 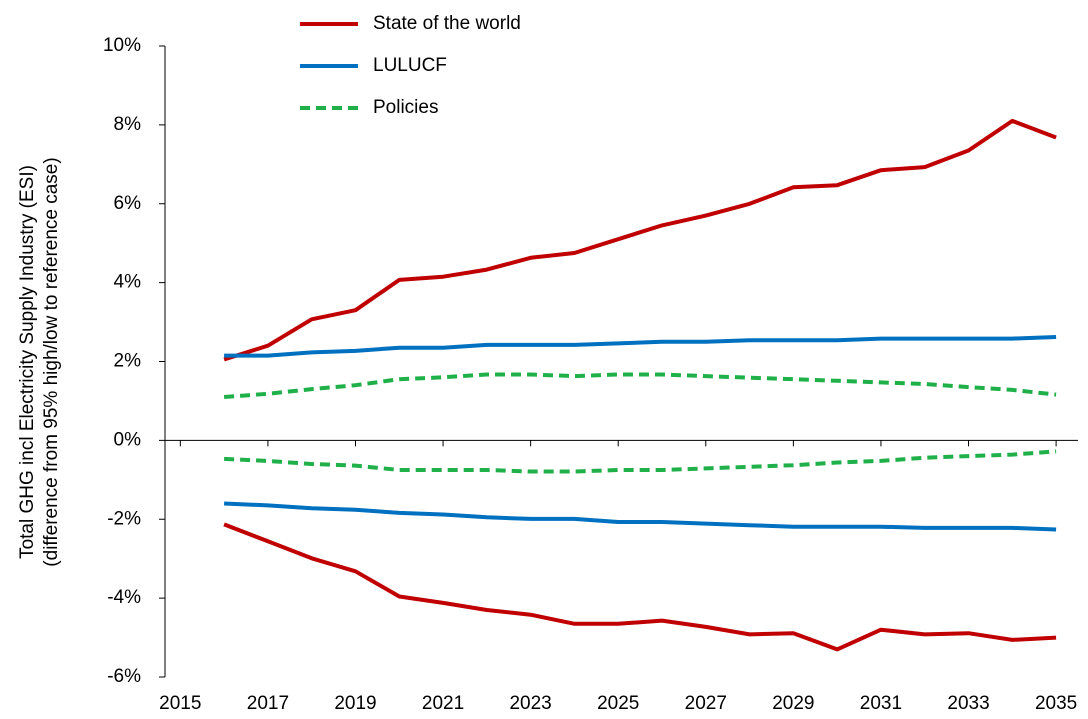 What do you see at coordinates (128, 282) in the screenshot?
I see `y-tick-label: 4%` at bounding box center [128, 282].